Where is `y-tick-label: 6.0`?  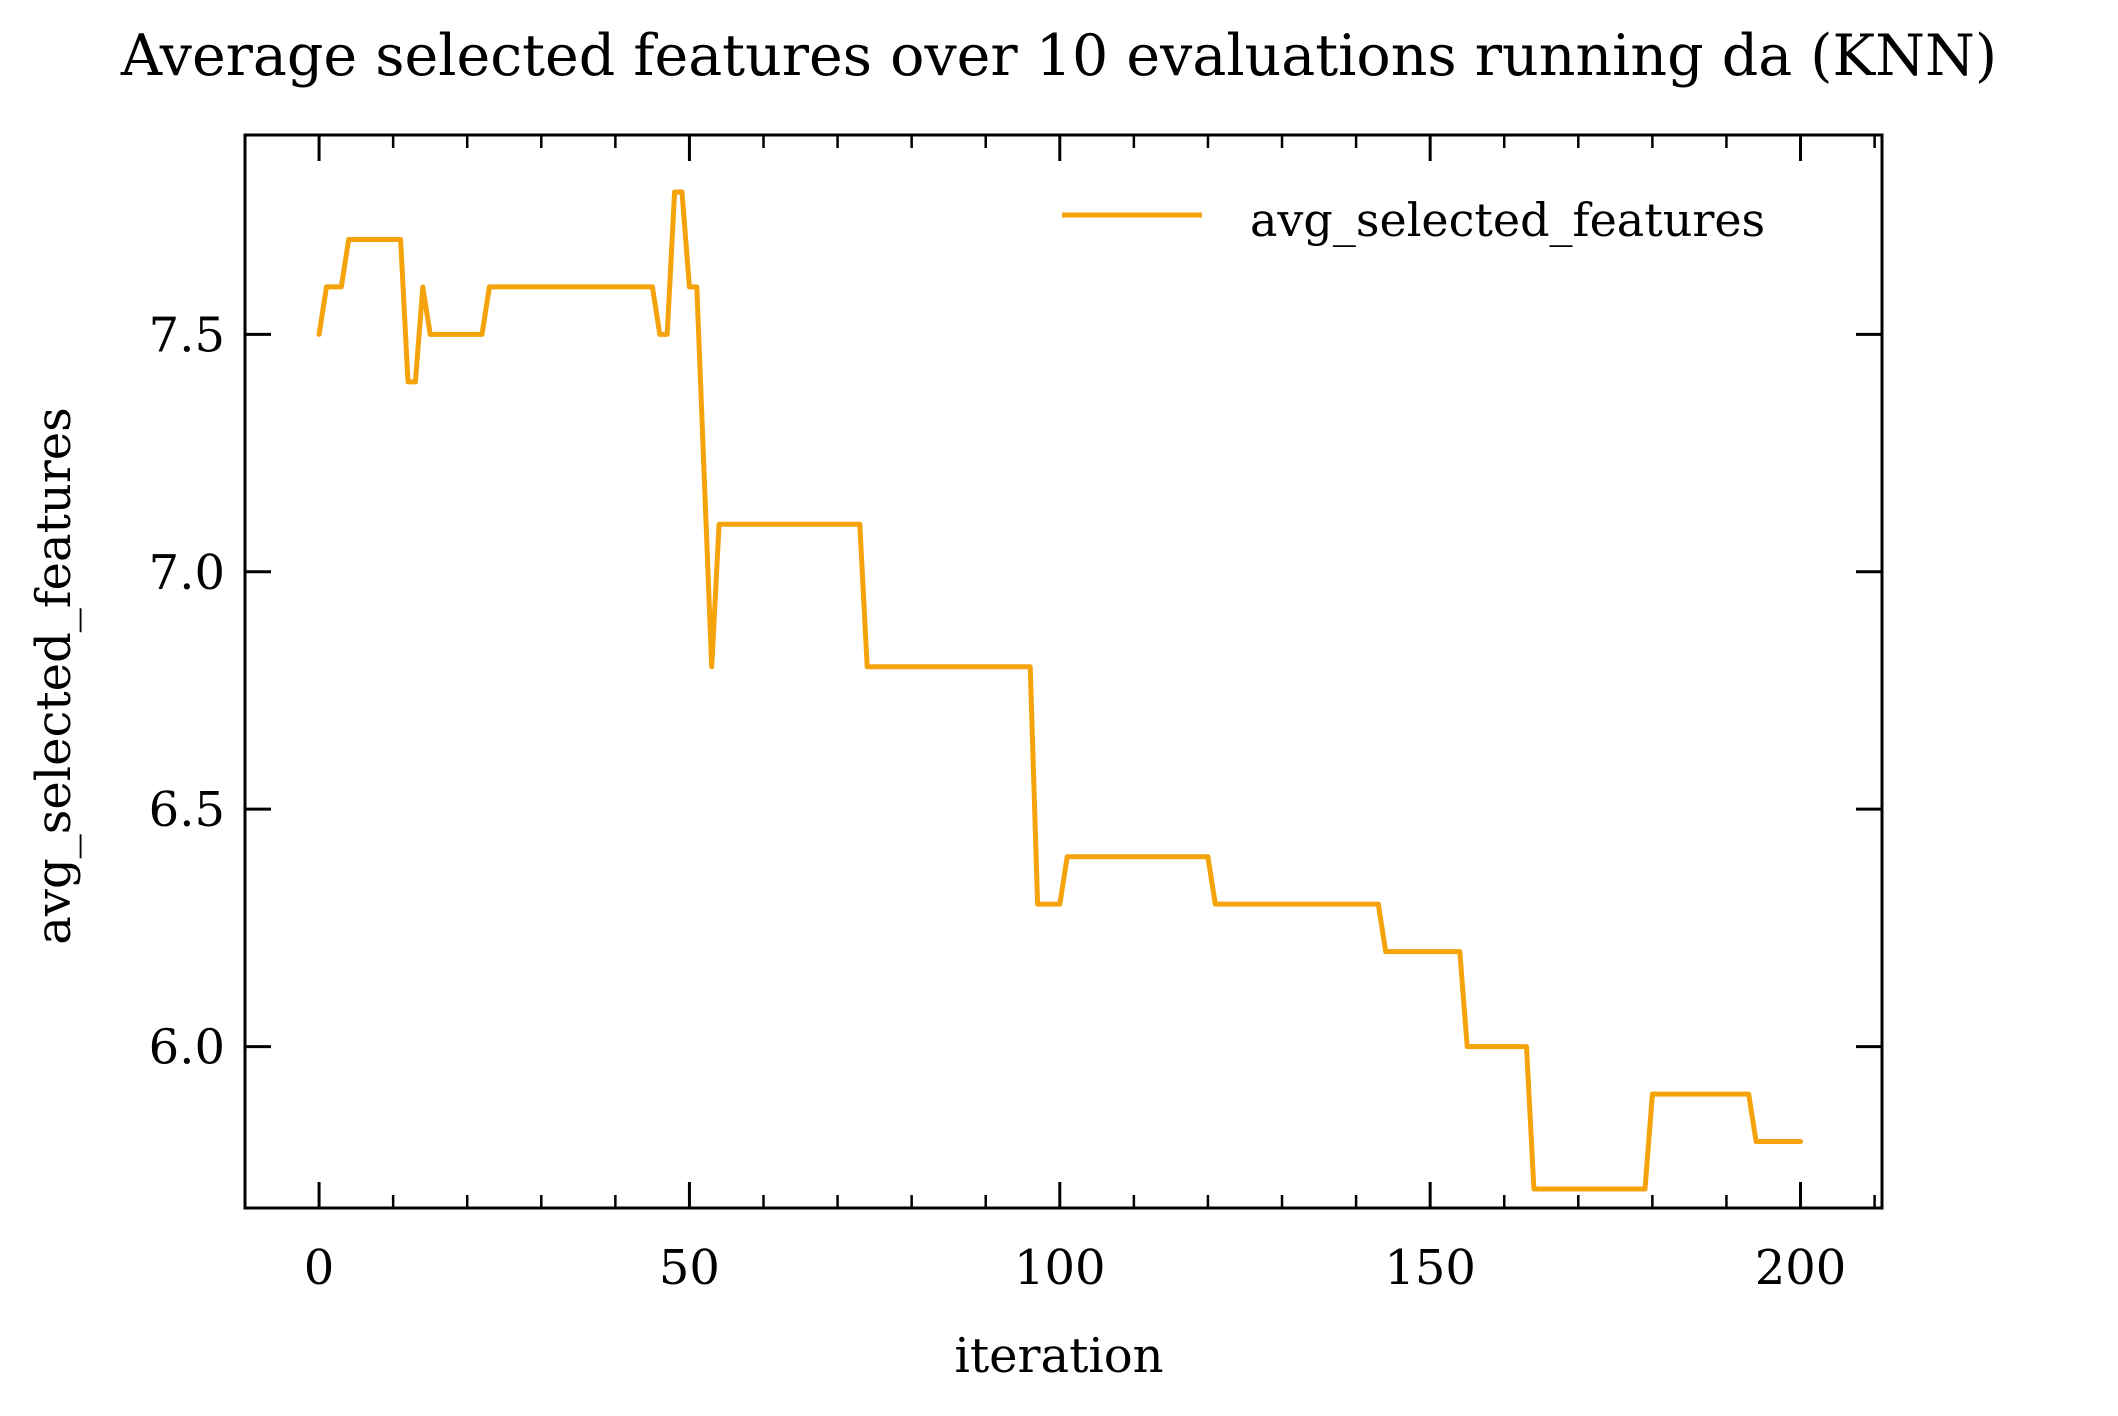
y-tick-label: 6.0 is located at coordinates (187, 1048).